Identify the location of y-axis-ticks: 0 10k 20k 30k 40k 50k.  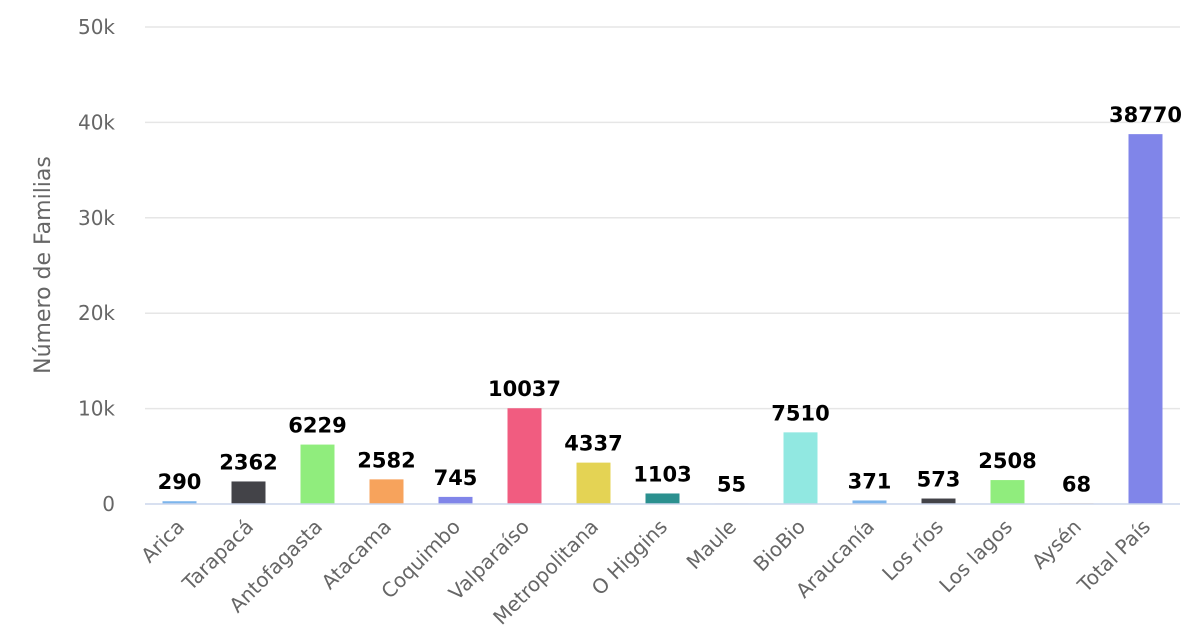
(96, 265).